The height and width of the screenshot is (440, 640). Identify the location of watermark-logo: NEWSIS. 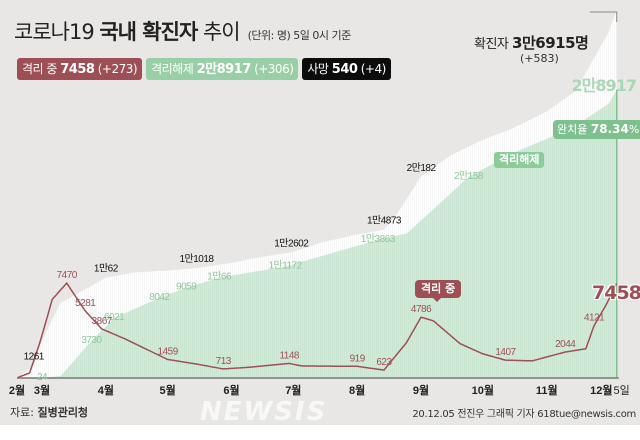
(264, 412).